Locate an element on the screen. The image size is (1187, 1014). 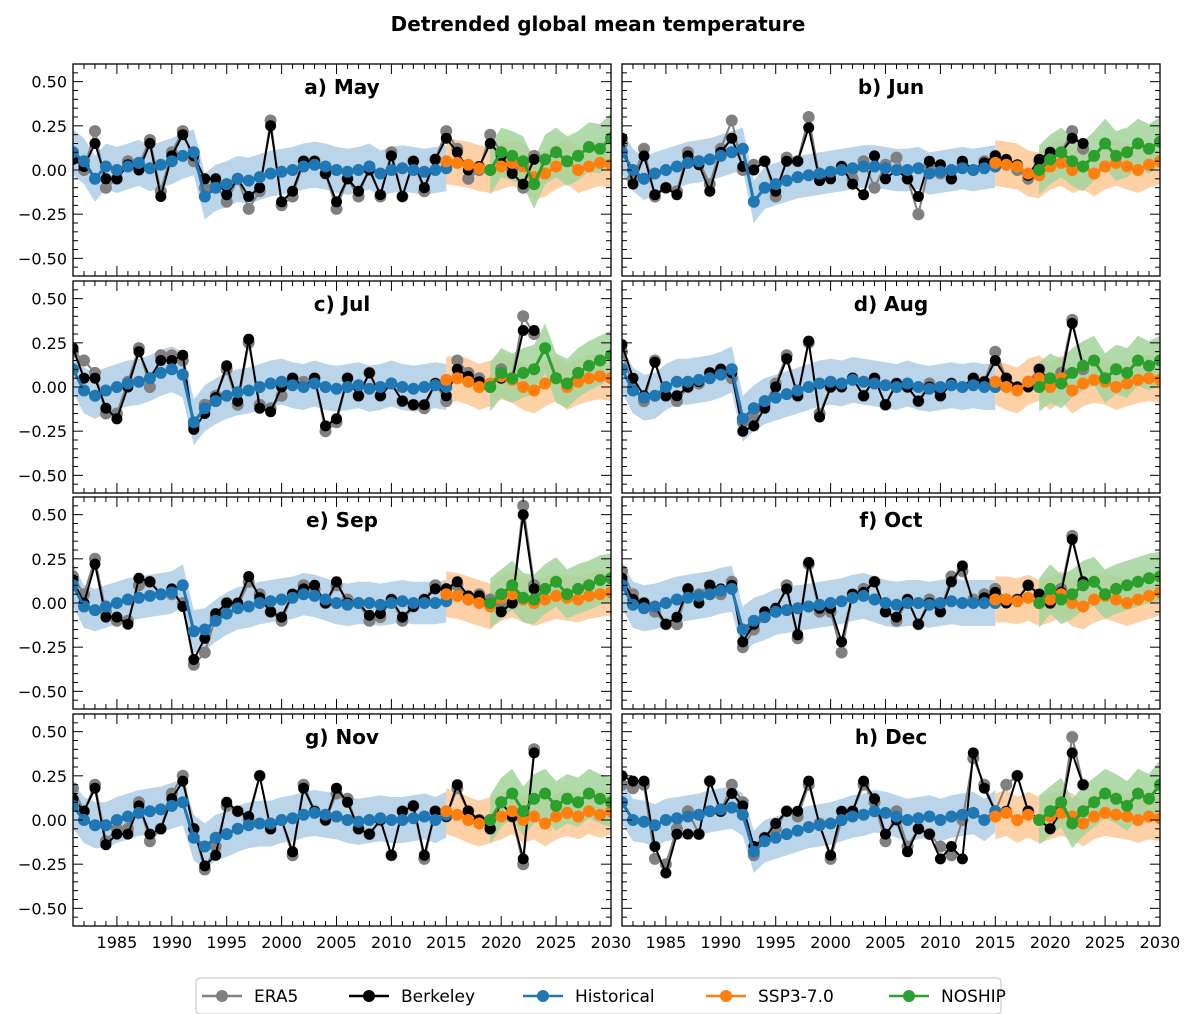
x-tick-label: 1990 is located at coordinates (720, 942).